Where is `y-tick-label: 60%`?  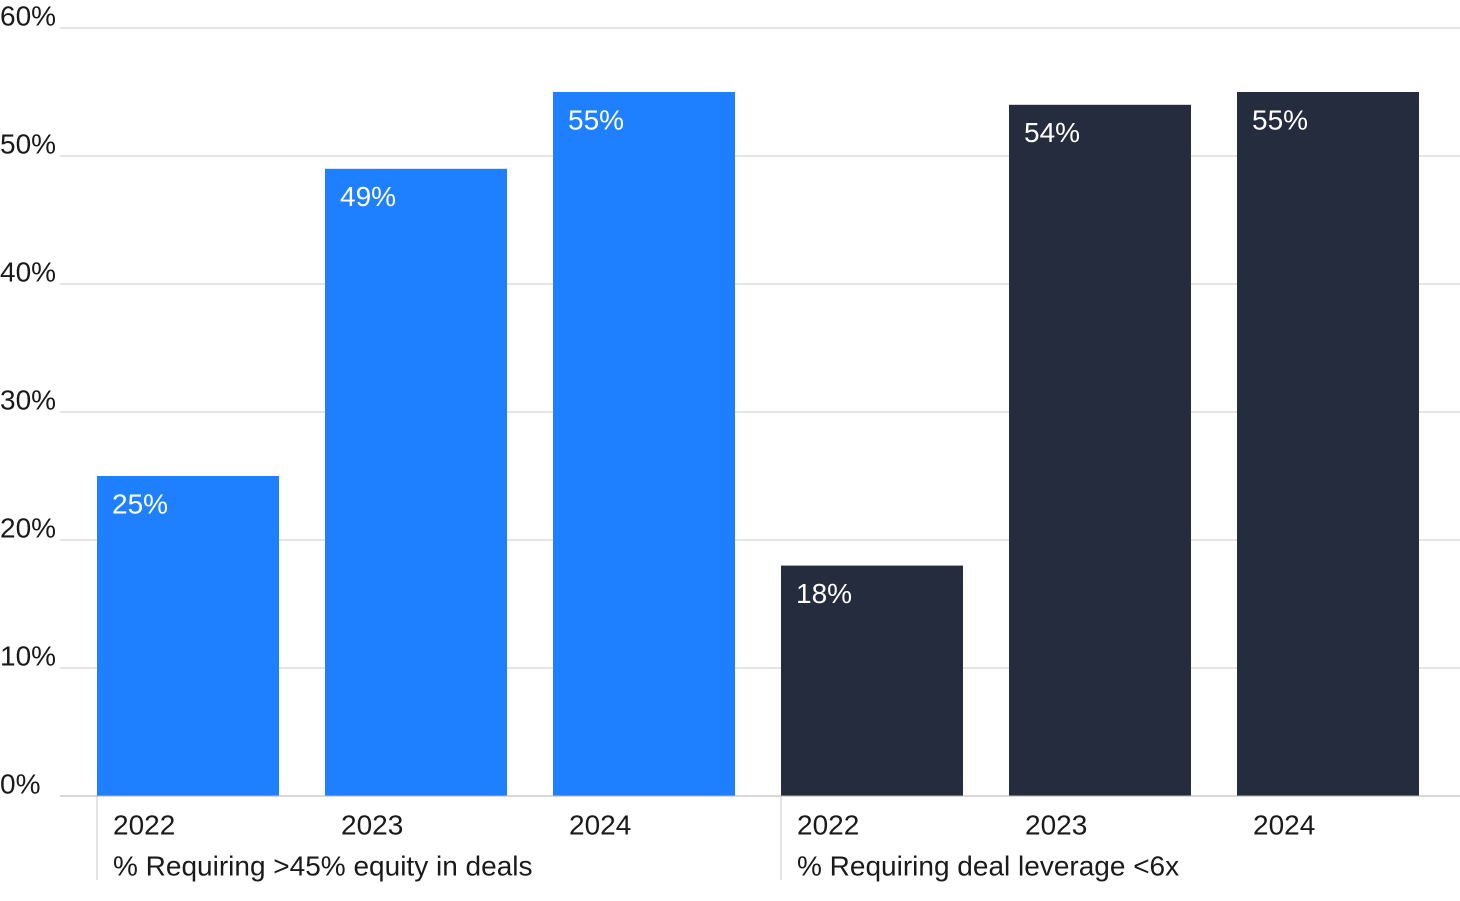
y-tick-label: 60% is located at coordinates (28, 15).